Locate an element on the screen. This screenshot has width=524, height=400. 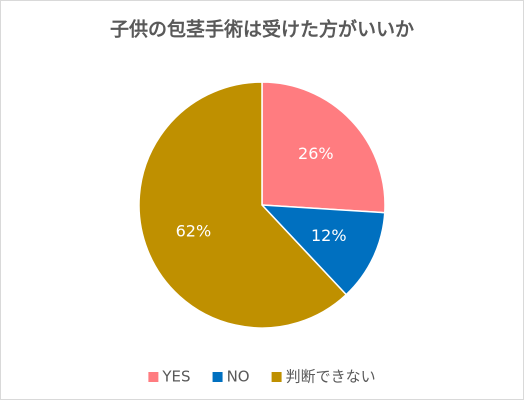
legend-label: 判断できない is located at coordinates (331, 377).